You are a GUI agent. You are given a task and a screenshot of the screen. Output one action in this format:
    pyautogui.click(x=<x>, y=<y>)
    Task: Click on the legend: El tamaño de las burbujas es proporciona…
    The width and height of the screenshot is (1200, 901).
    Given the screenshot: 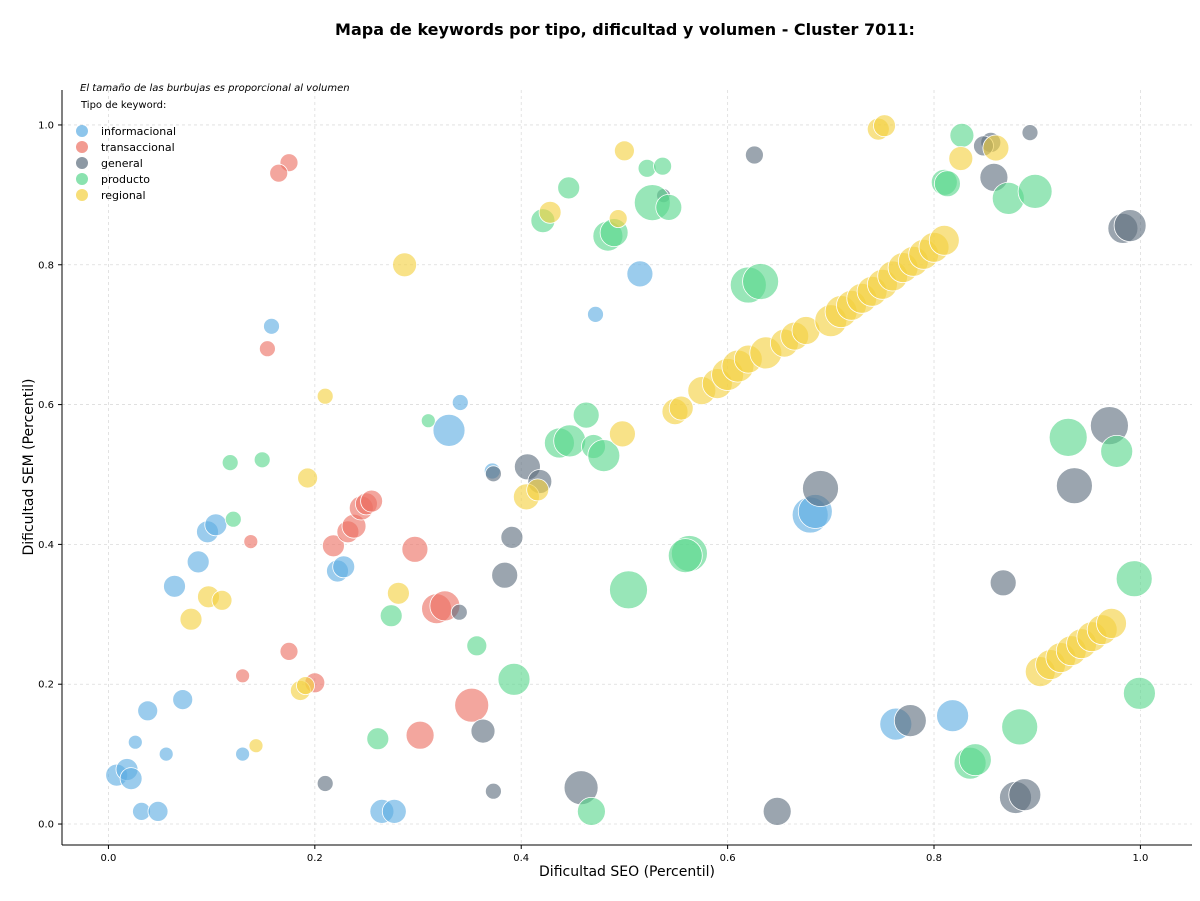 What is the action you would take?
    pyautogui.click(x=213, y=142)
    